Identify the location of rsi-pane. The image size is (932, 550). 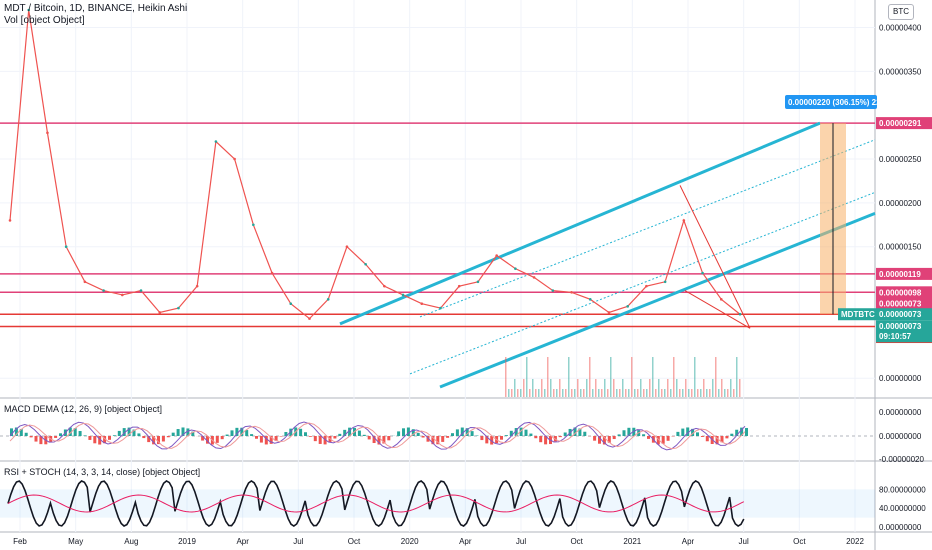
(437, 503).